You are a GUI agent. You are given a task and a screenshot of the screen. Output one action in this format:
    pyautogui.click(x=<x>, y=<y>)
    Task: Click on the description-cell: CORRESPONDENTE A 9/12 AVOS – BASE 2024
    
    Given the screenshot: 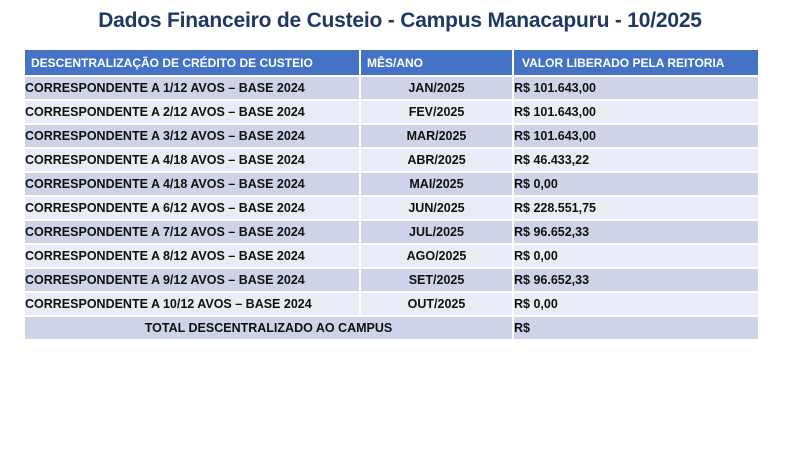 What is the action you would take?
    pyautogui.click(x=193, y=280)
    